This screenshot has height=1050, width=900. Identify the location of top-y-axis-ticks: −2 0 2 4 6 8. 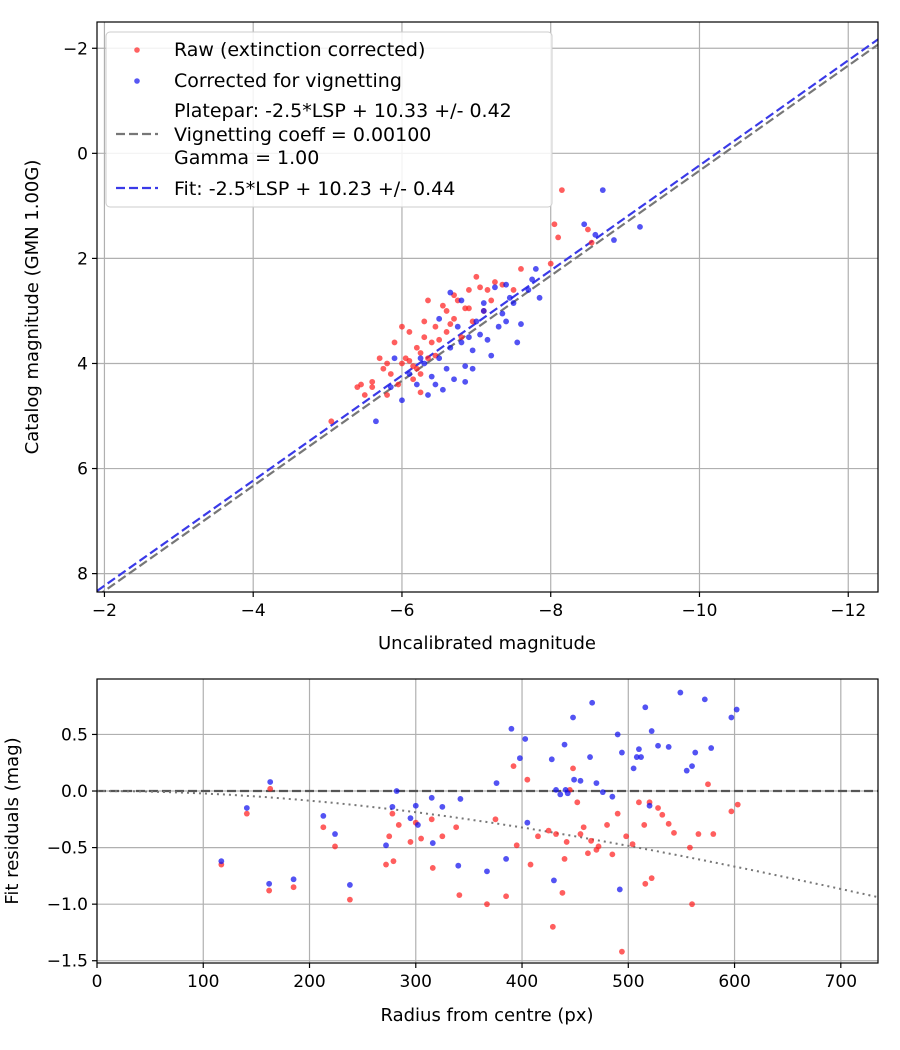
(80, 312).